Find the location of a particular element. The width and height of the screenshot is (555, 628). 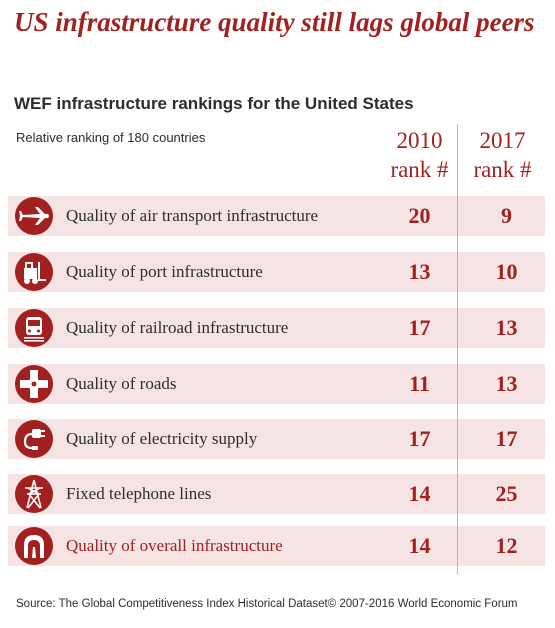

rank-2010-value: 20 is located at coordinates (419, 215).